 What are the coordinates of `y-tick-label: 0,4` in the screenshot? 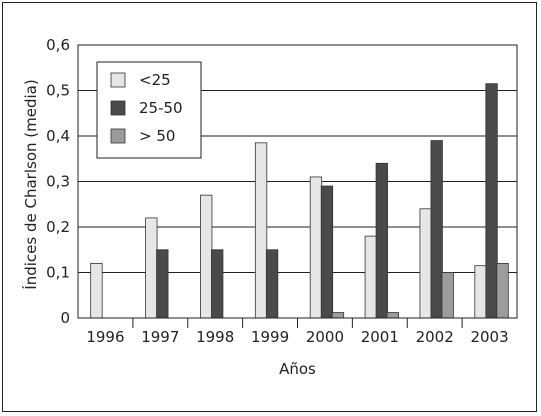 It's located at (58, 136).